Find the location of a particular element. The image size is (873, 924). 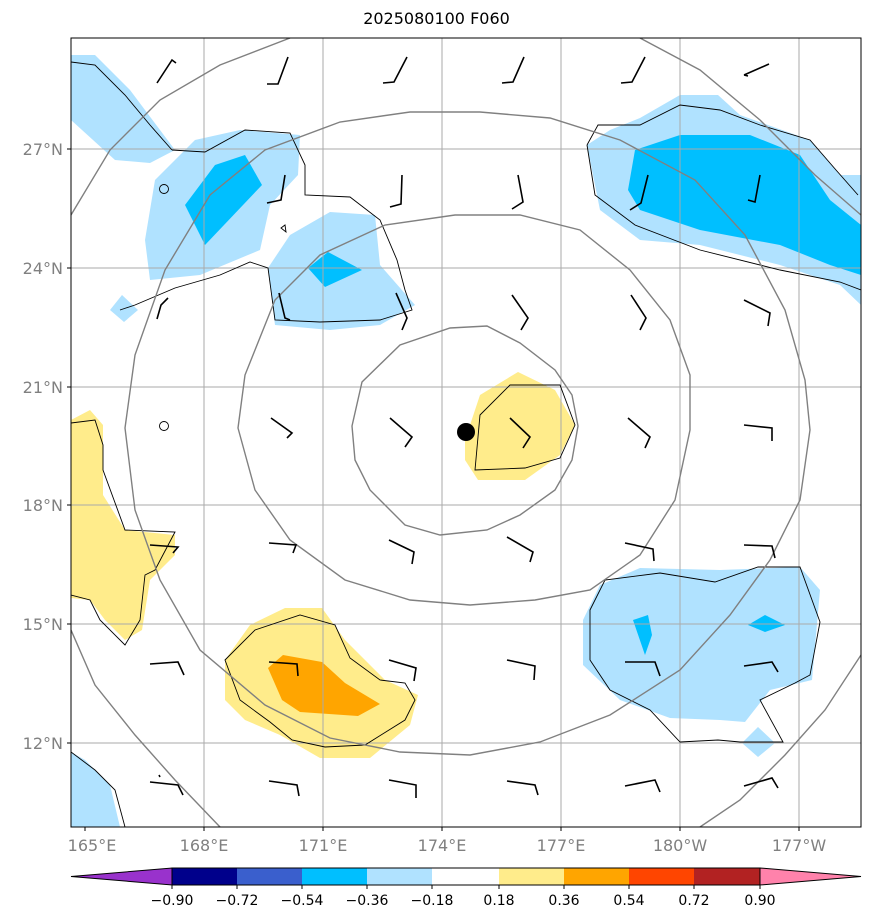

x-tick-label: 177°E is located at coordinates (561, 845).